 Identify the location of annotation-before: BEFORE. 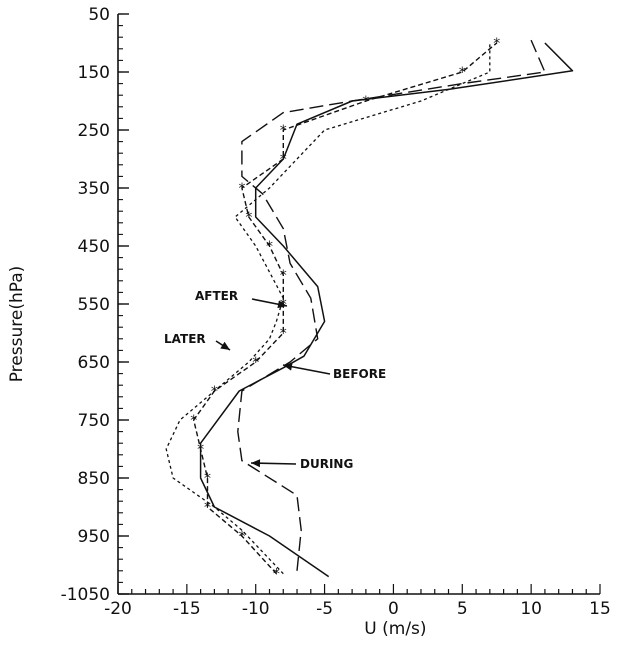
(359, 374).